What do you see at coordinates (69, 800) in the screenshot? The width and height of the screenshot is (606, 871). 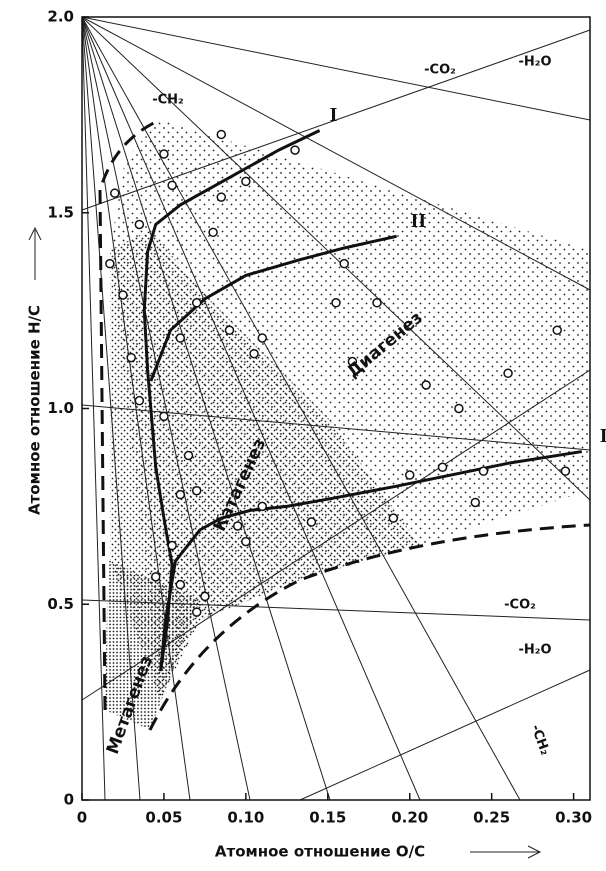 I see `y-tick-label: 0` at bounding box center [69, 800].